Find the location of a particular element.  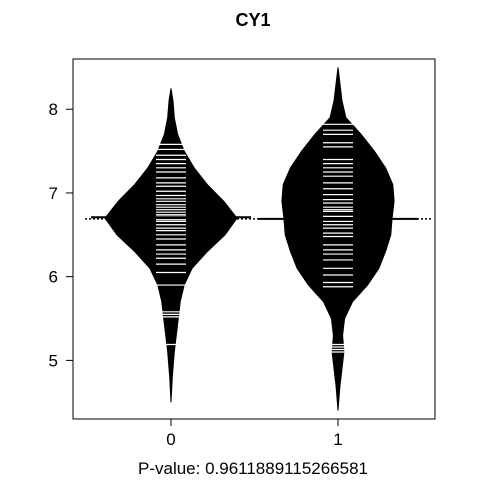

y-tick-label: 6 is located at coordinates (53, 277).